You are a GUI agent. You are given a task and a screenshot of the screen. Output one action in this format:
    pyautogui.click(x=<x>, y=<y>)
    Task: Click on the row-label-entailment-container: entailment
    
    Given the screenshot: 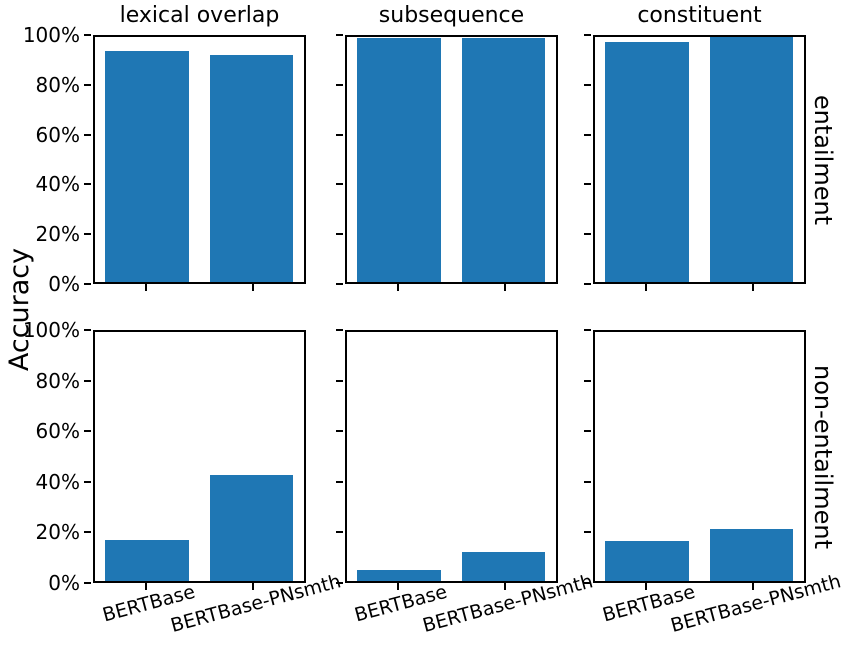 What is the action you would take?
    pyautogui.click(x=823, y=159)
    